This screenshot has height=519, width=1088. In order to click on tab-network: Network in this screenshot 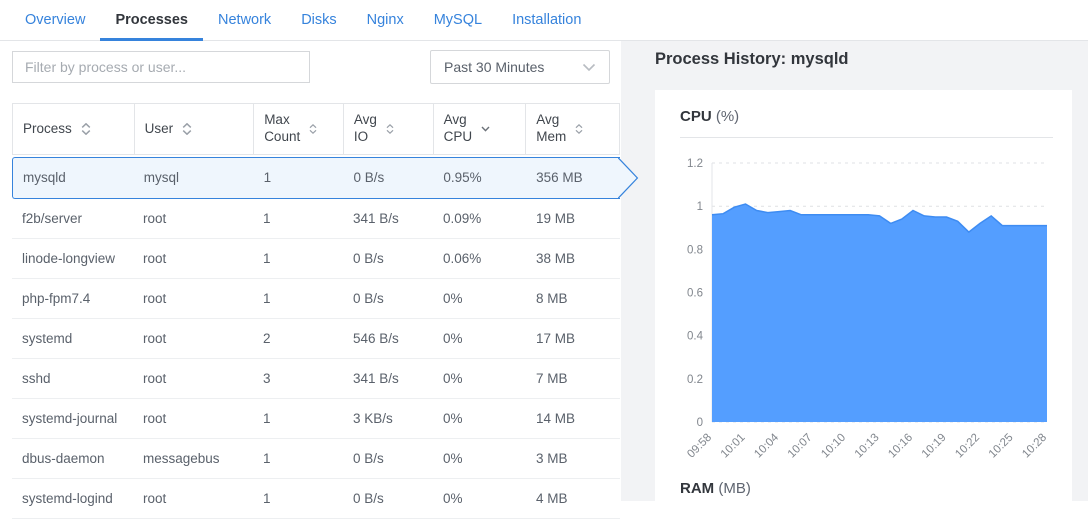, I will do `click(245, 20)`.